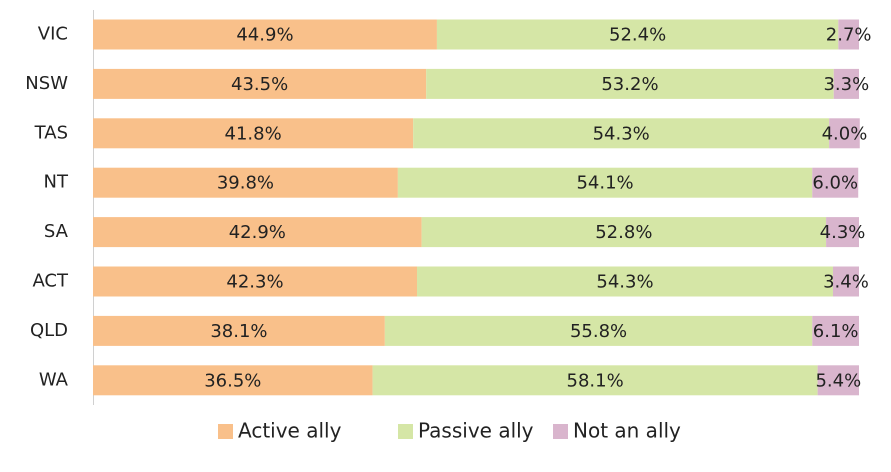 The width and height of the screenshot is (891, 472). I want to click on data-label: 42.3%, so click(254, 282).